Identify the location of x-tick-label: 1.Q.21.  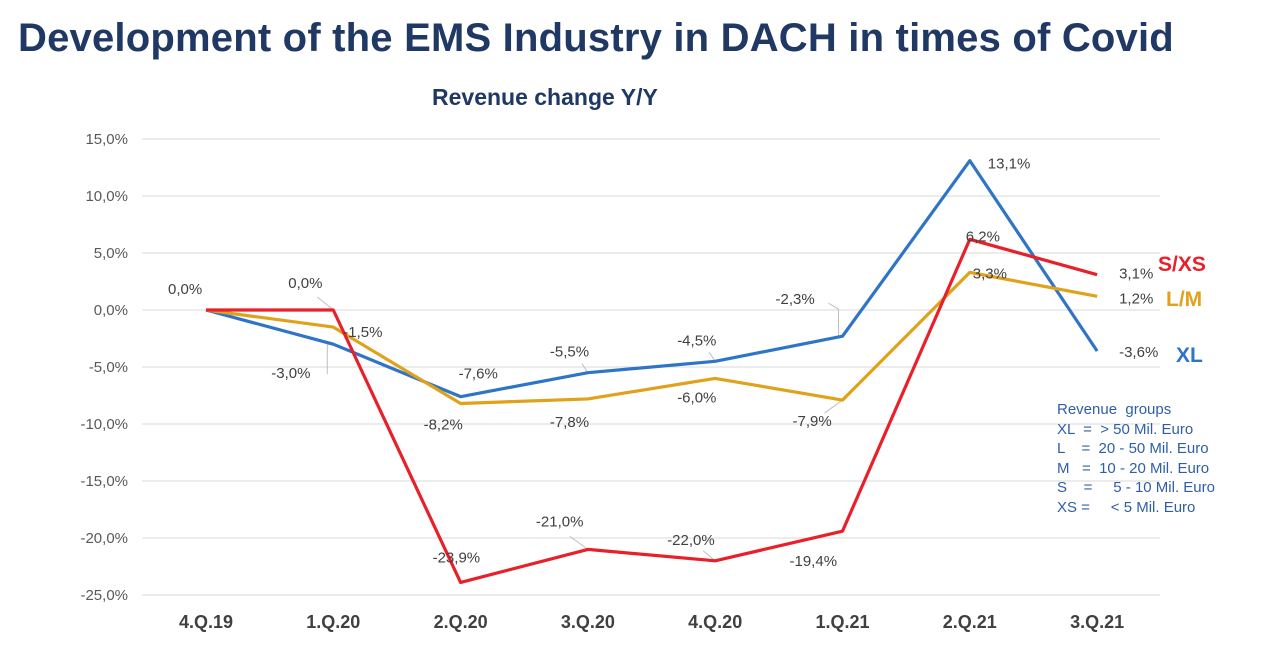
(842, 622).